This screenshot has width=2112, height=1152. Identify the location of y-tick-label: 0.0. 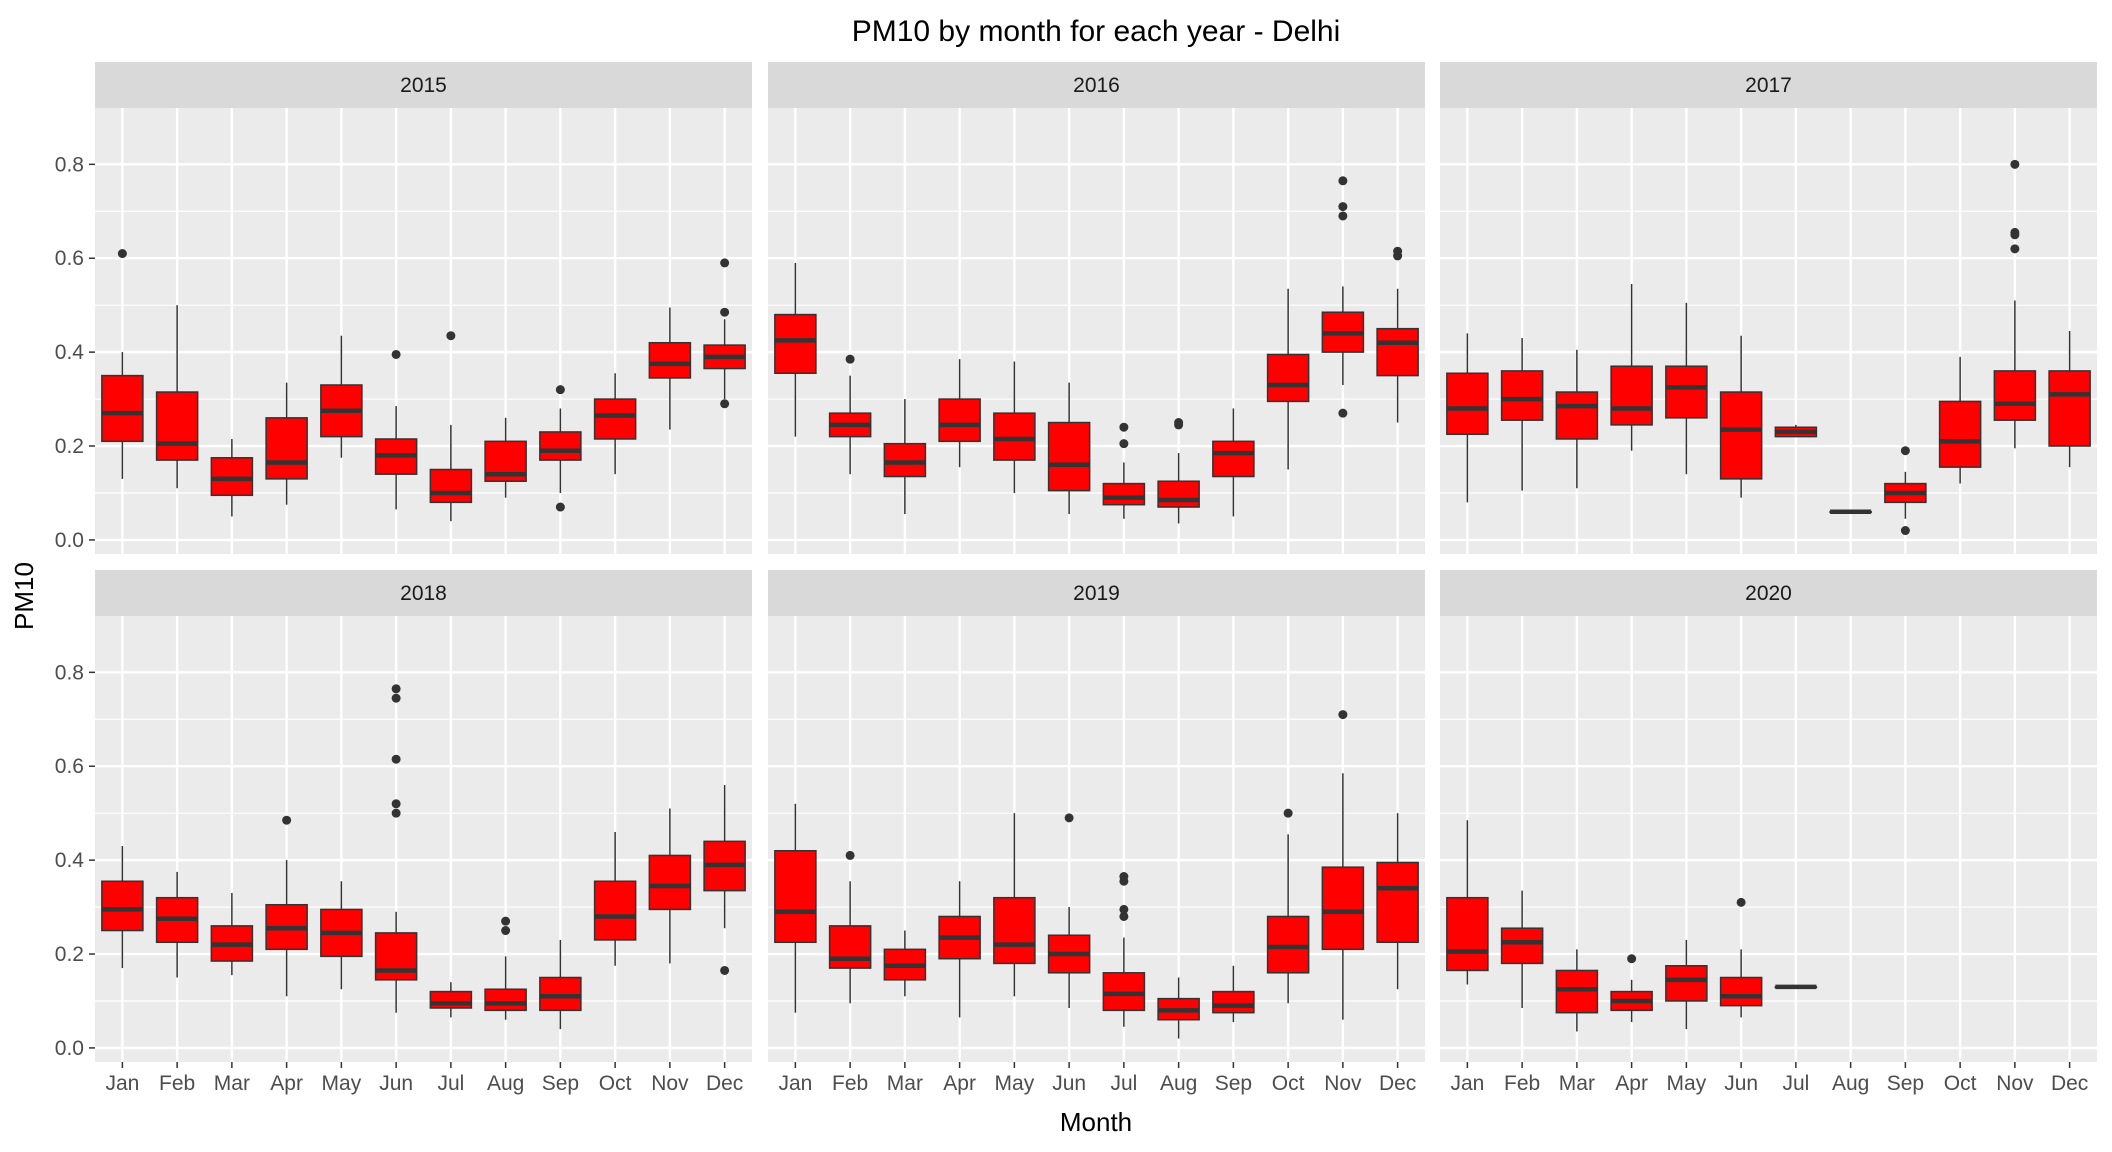
(69, 1048).